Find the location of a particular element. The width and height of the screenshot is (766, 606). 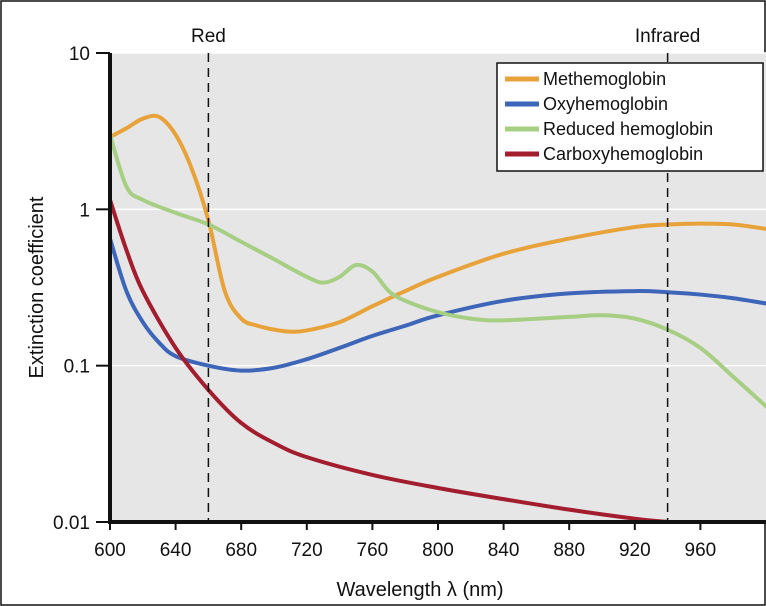

legend-label: Oxyhemoglobin is located at coordinates (605, 104).